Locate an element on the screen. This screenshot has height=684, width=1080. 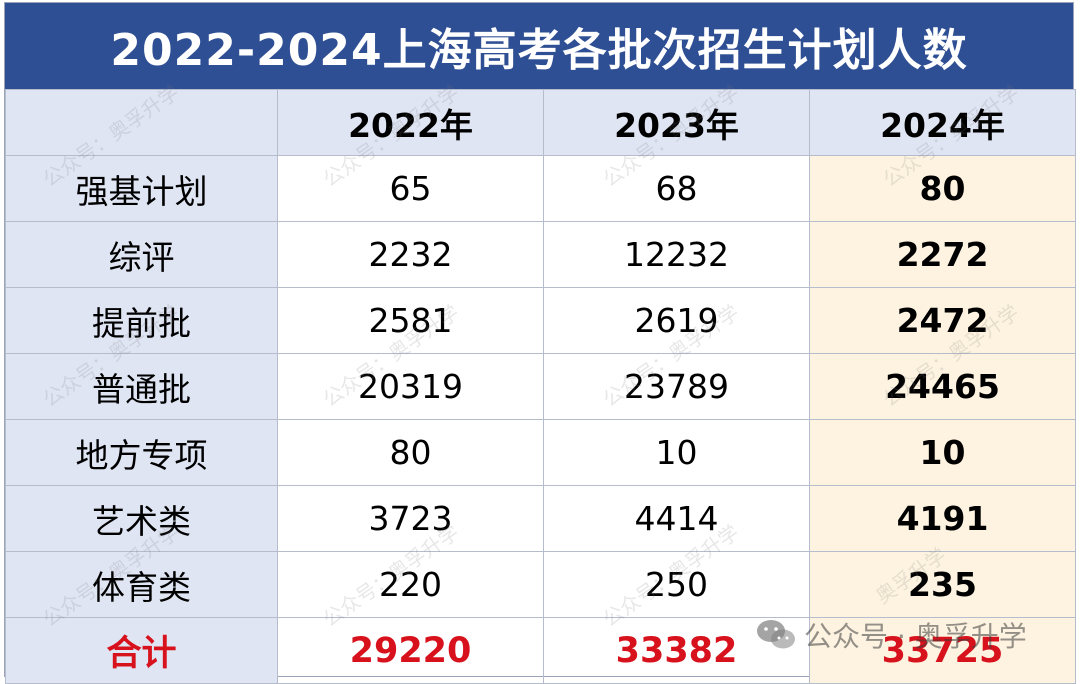
cell-2024: 24465 is located at coordinates (942, 386).